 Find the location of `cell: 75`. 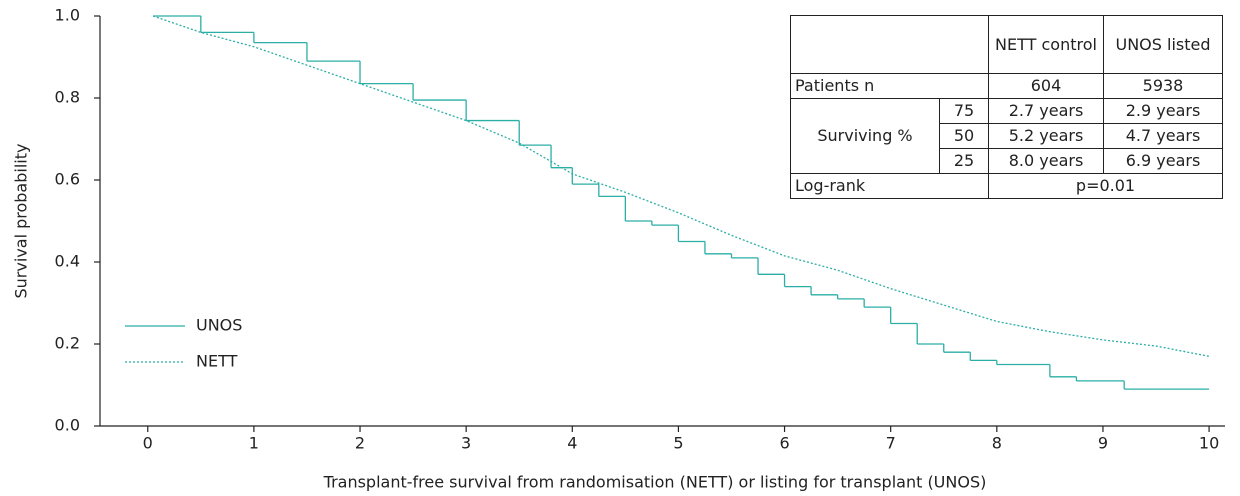

cell: 75 is located at coordinates (964, 111).